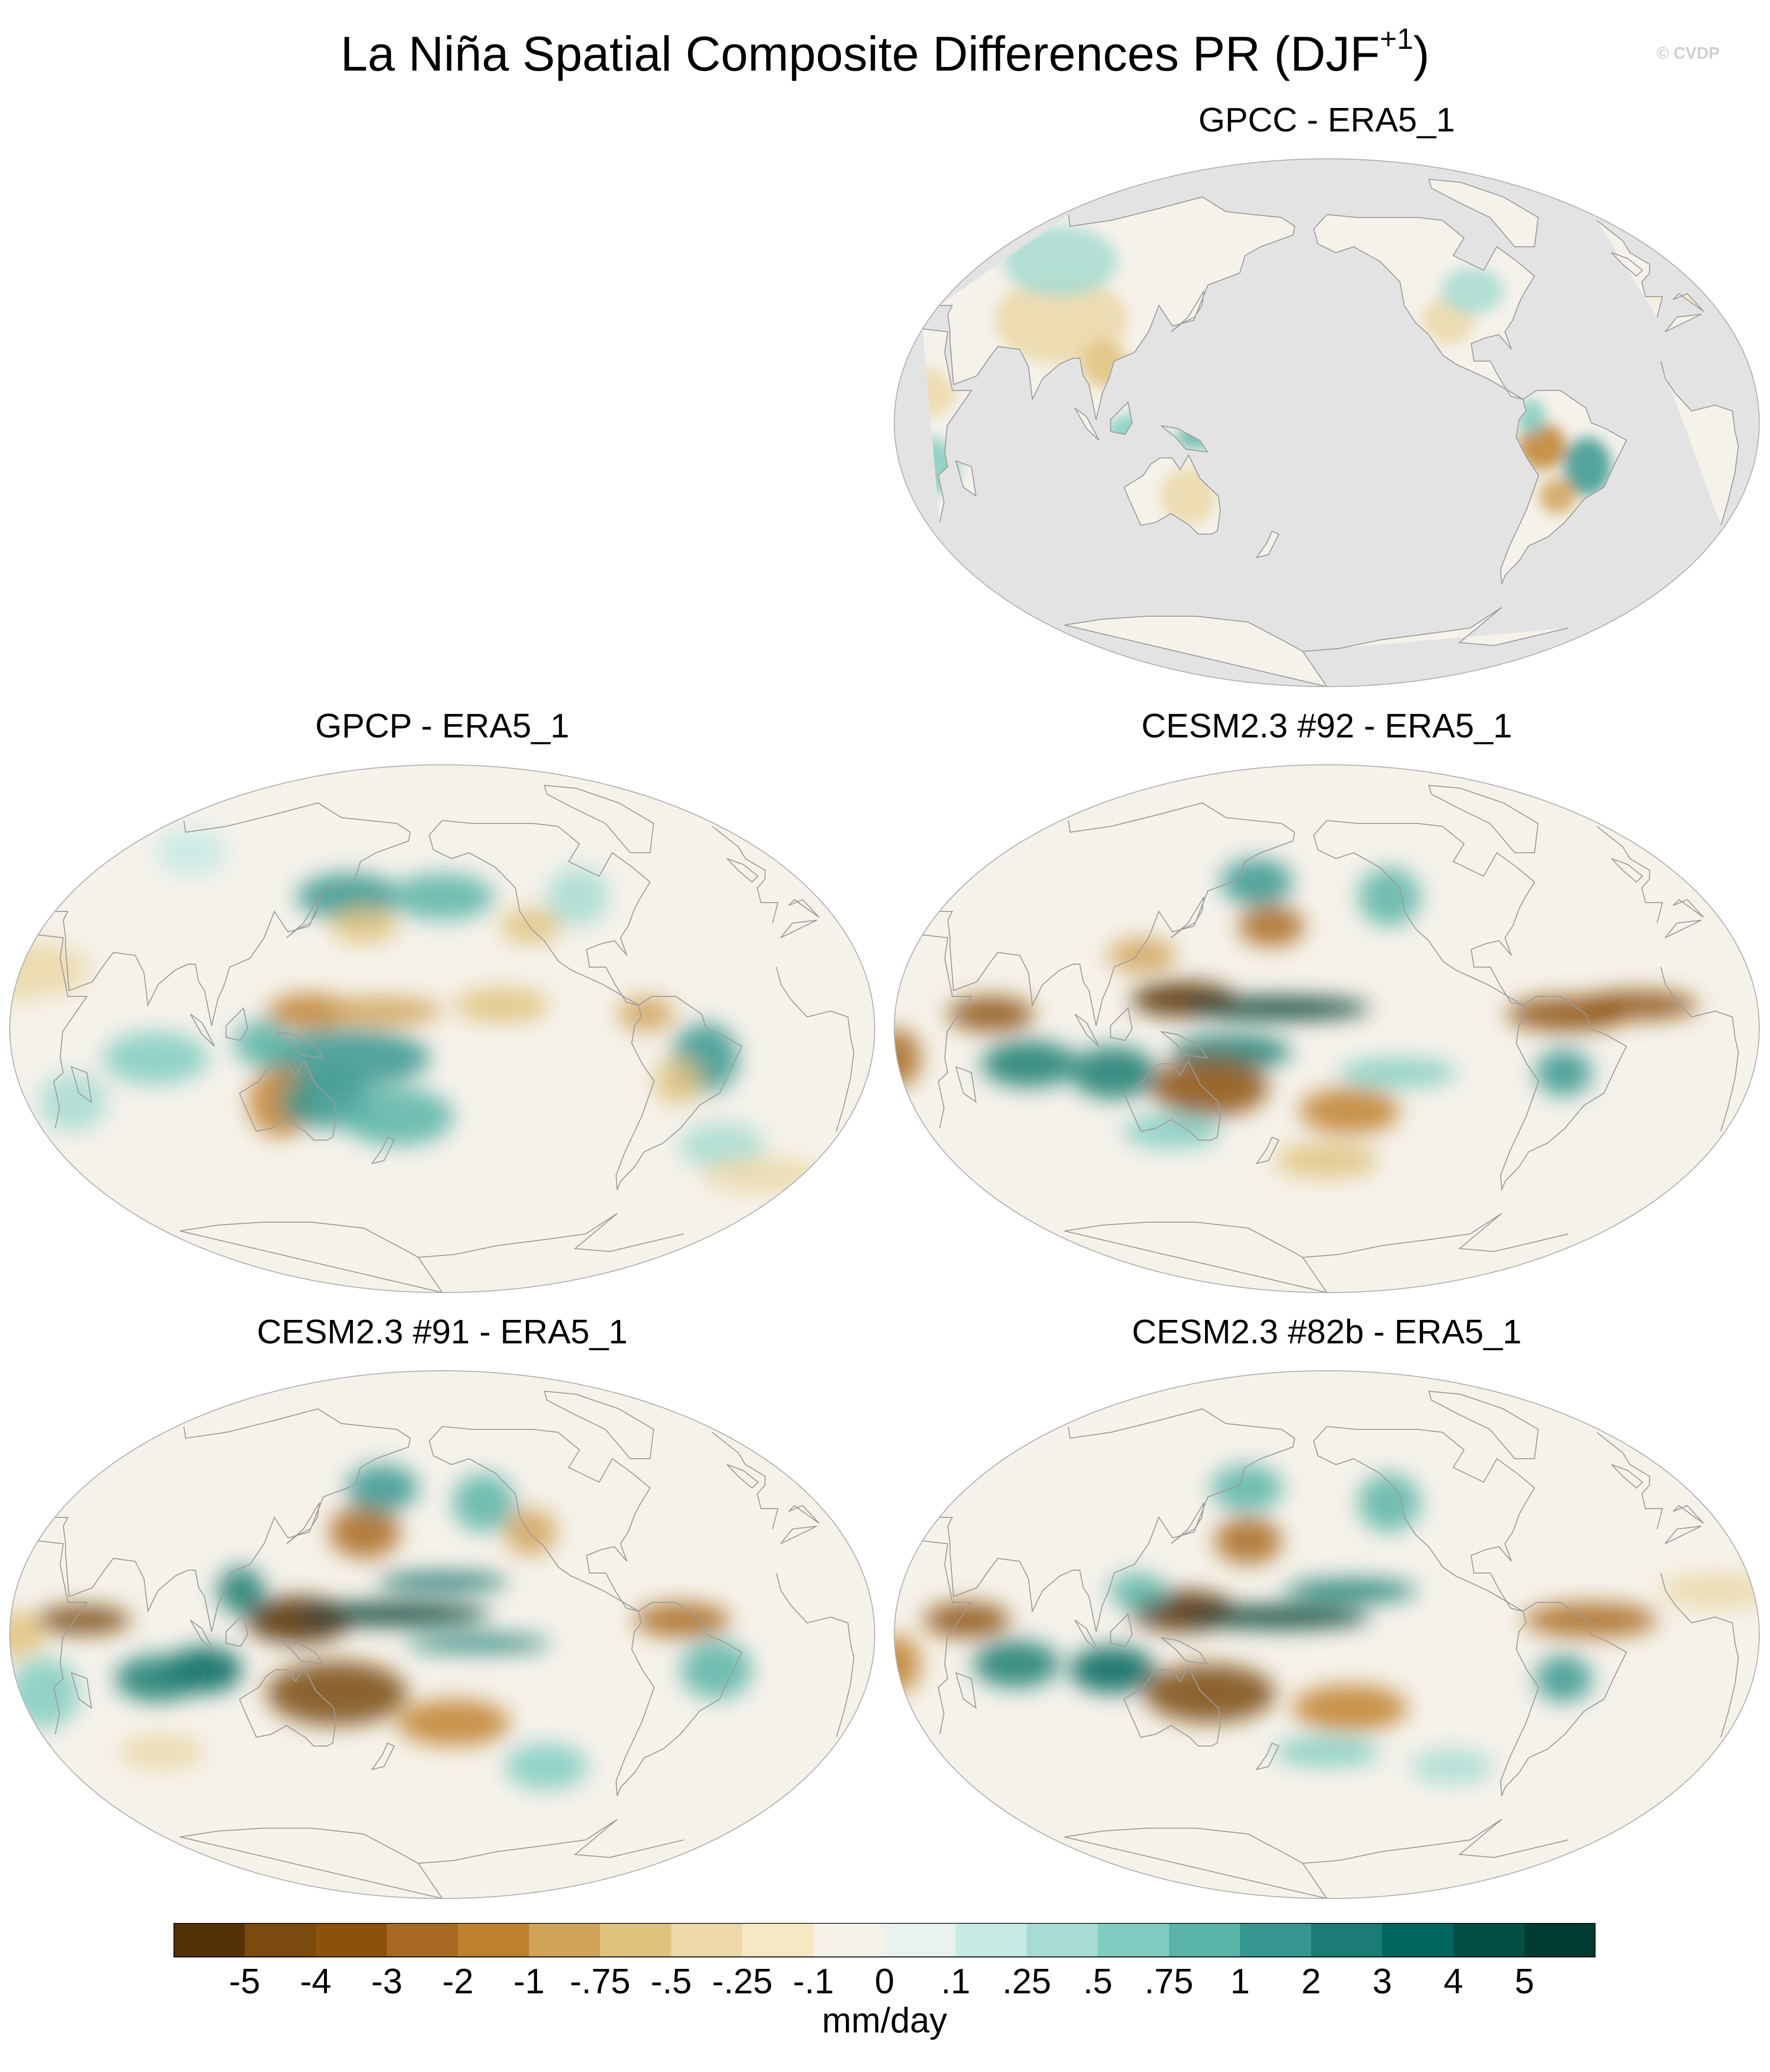  What do you see at coordinates (884, 2020) in the screenshot?
I see `colorbar-units: mm/day` at bounding box center [884, 2020].